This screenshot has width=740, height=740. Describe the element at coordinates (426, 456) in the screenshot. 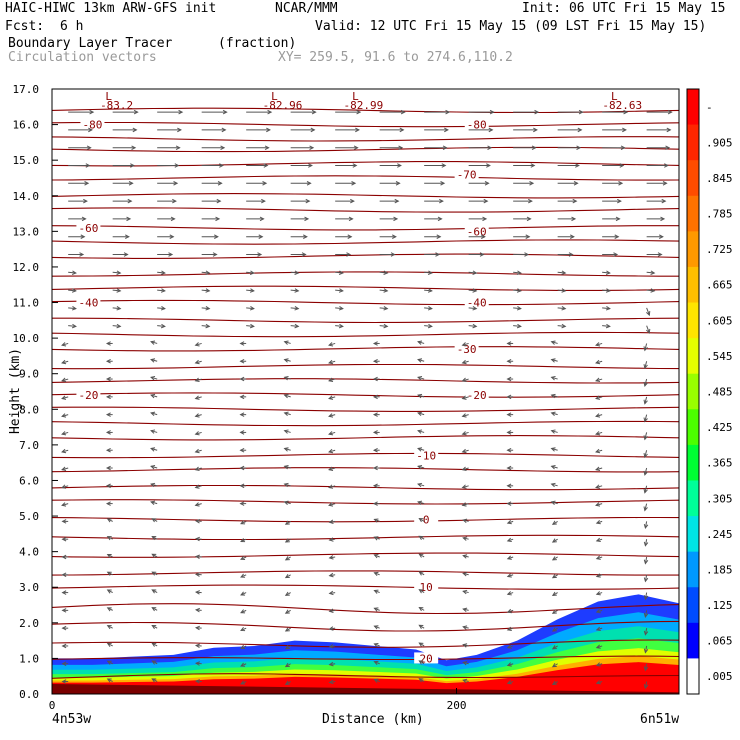

I see `contour-label: -10` at that location.